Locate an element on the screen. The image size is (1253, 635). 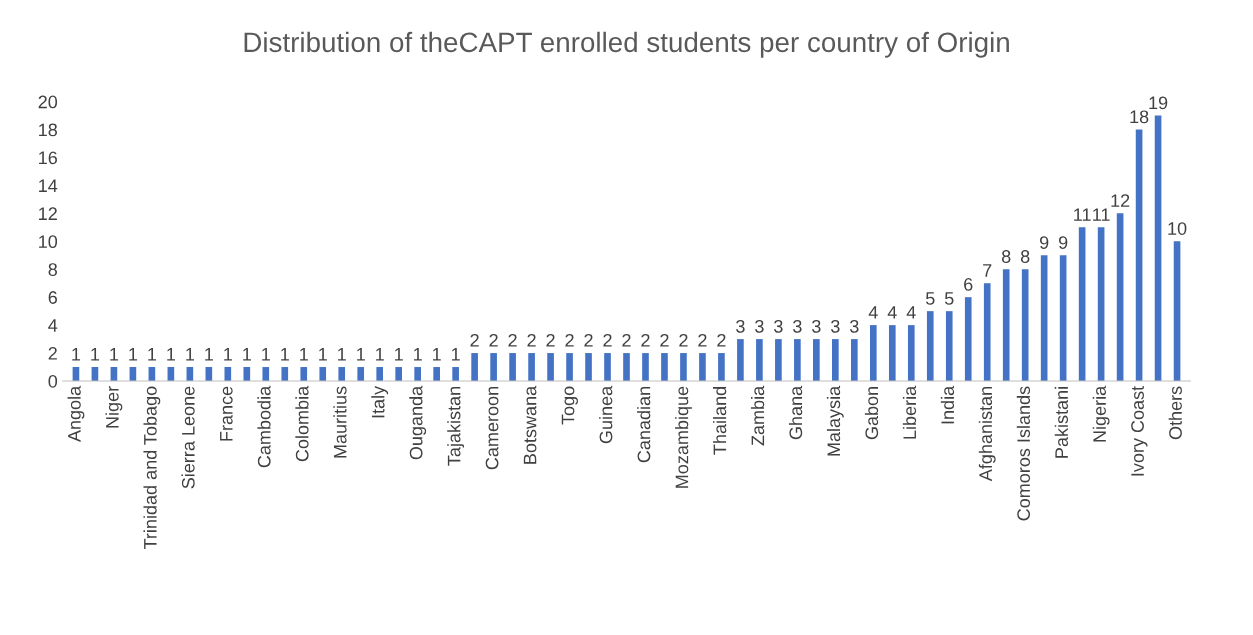
x-tick-label: Ivory Coast is located at coordinates (1139, 430).